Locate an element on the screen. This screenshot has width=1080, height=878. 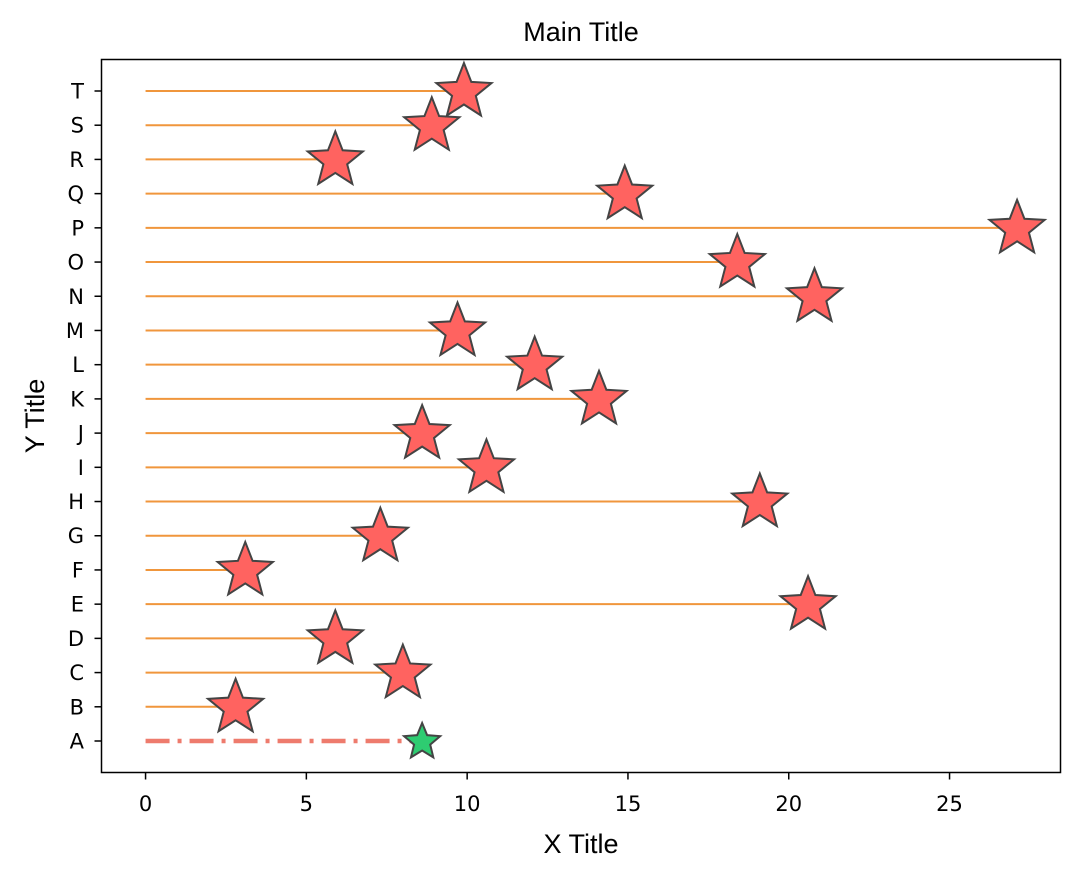
x-tick-label: 15 is located at coordinates (628, 804).